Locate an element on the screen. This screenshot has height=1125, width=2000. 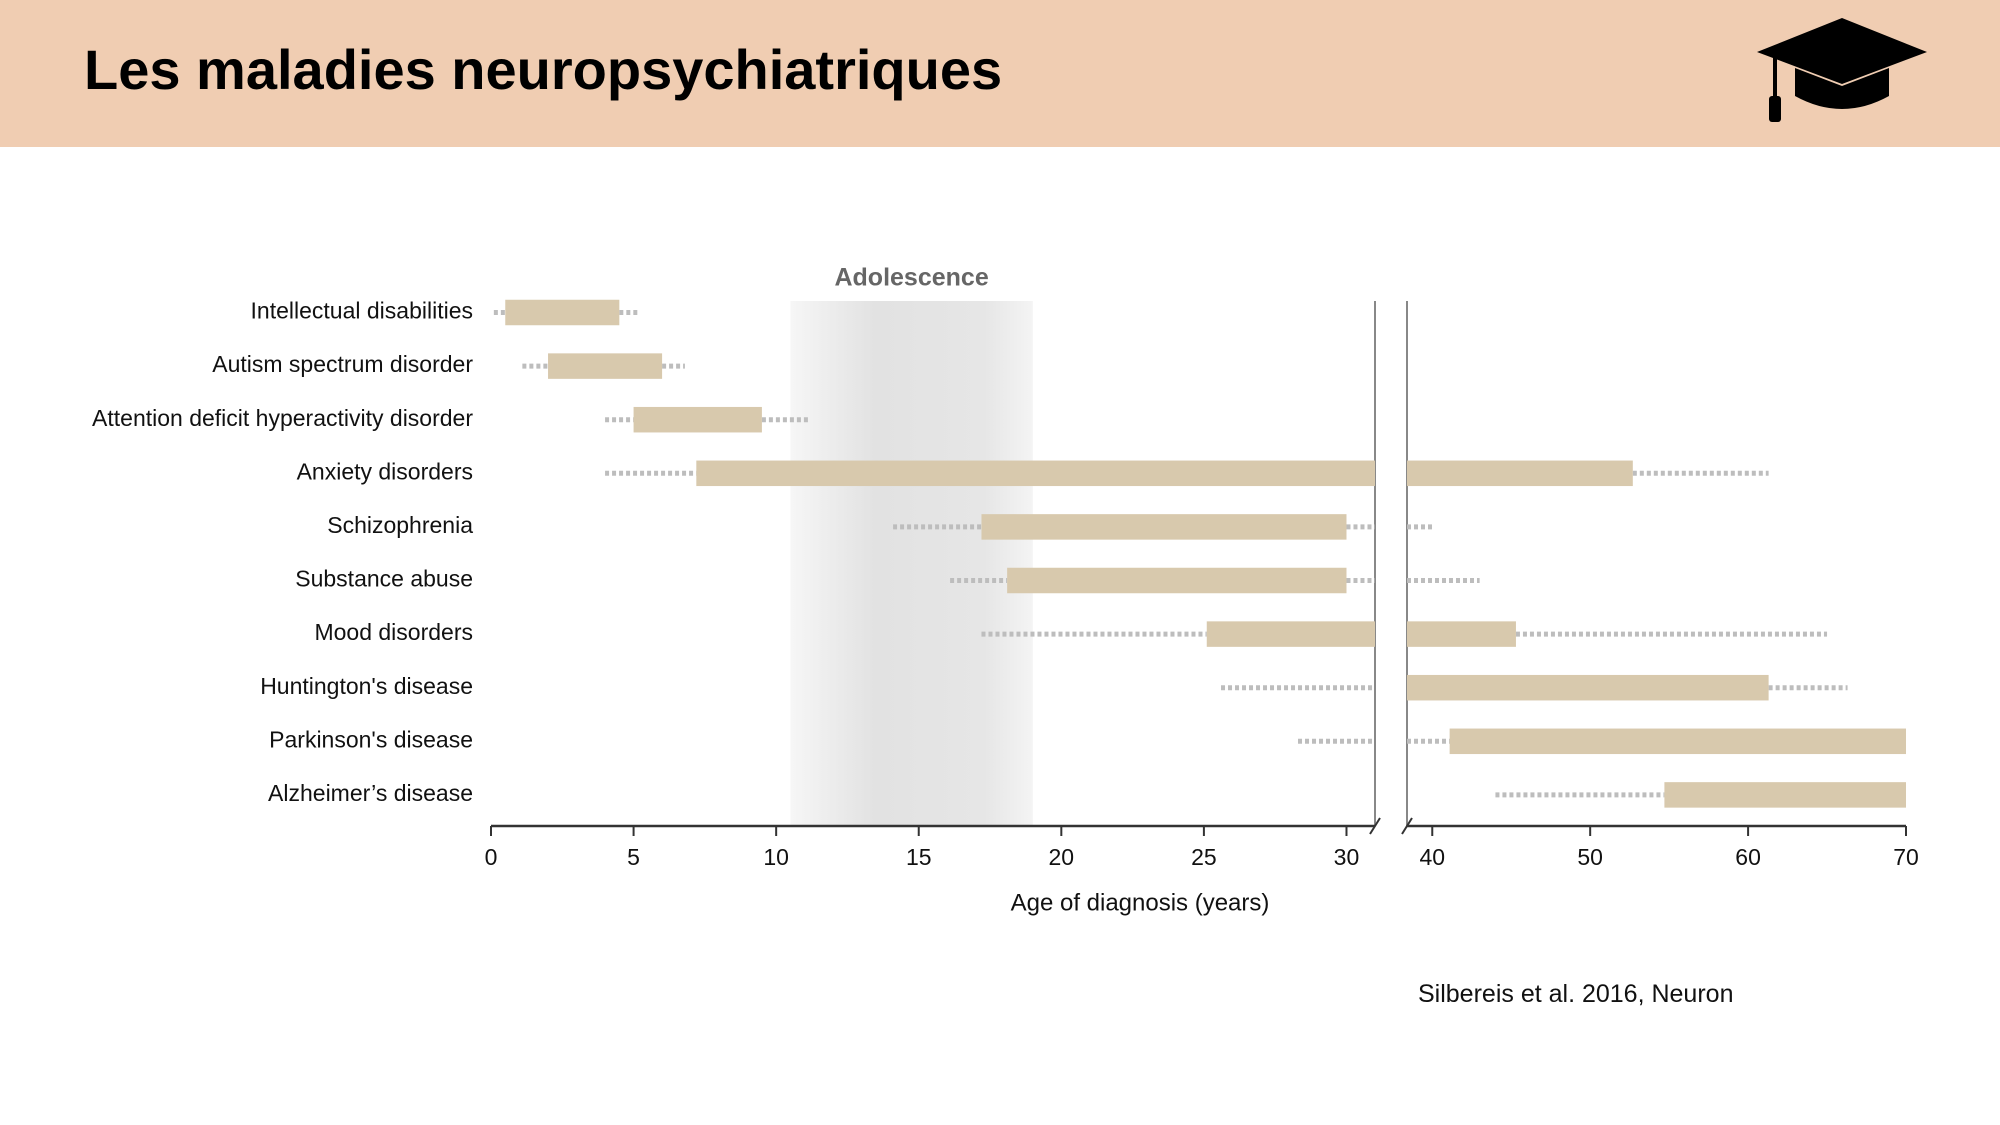
x-tick-label: 15 is located at coordinates (919, 857).